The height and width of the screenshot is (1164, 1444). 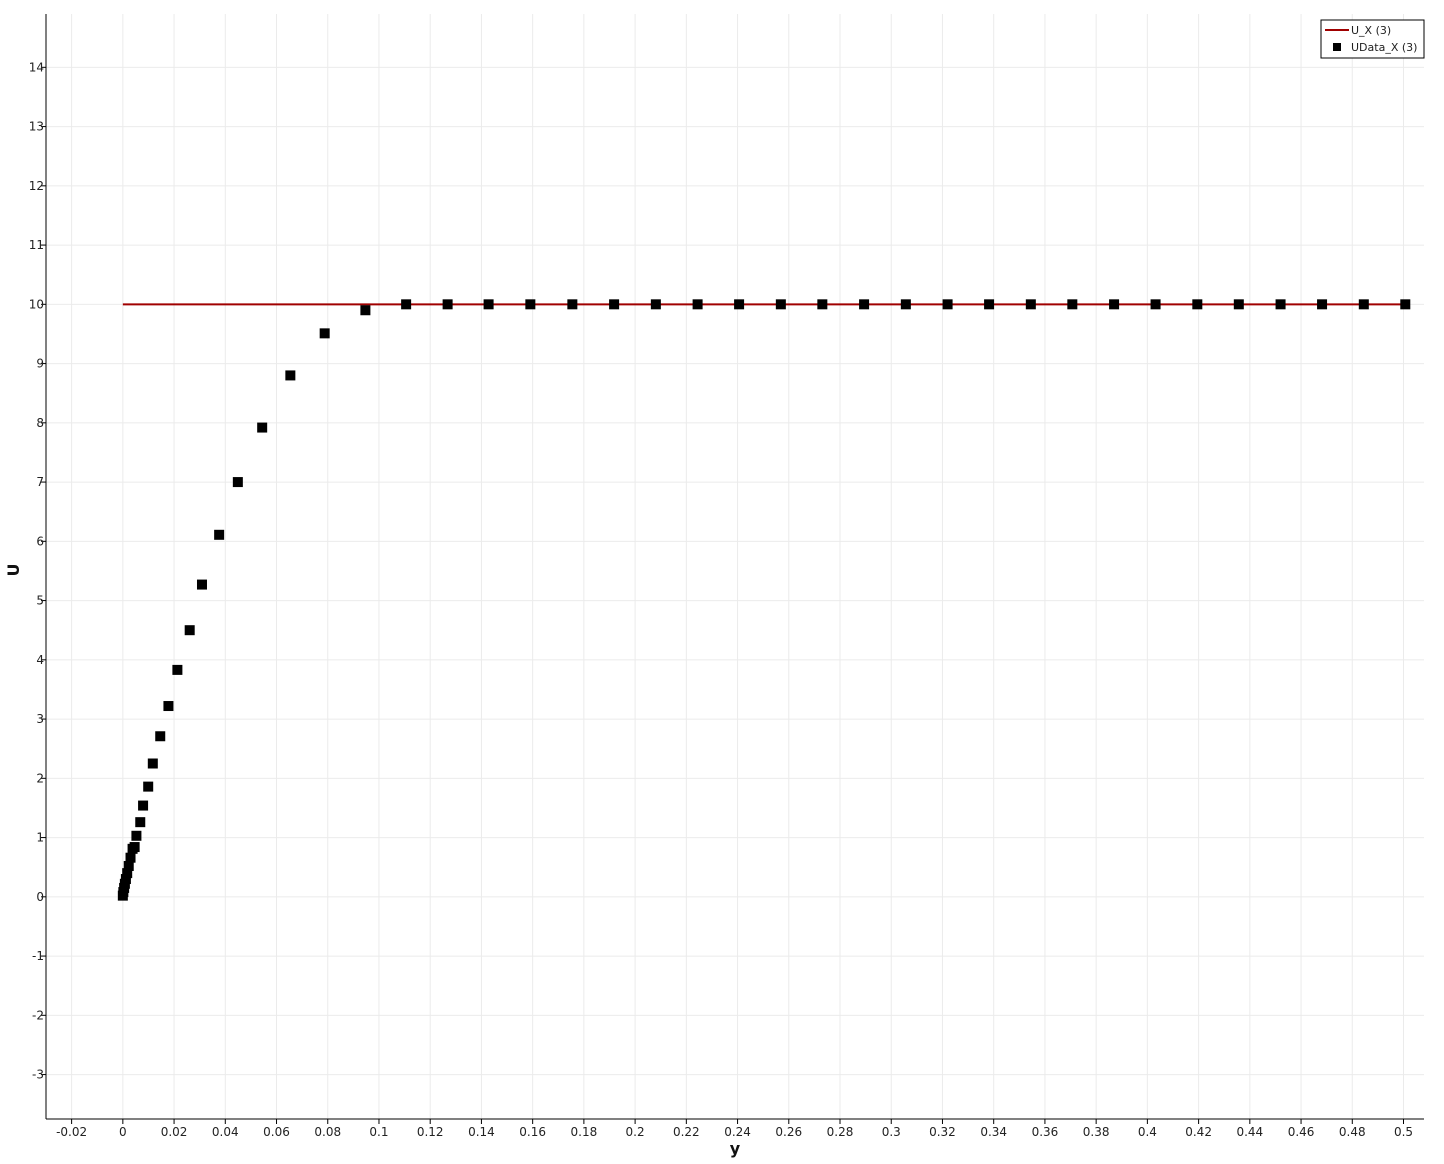 What do you see at coordinates (1352, 1132) in the screenshot?
I see `x-tick-label: 0.48` at bounding box center [1352, 1132].